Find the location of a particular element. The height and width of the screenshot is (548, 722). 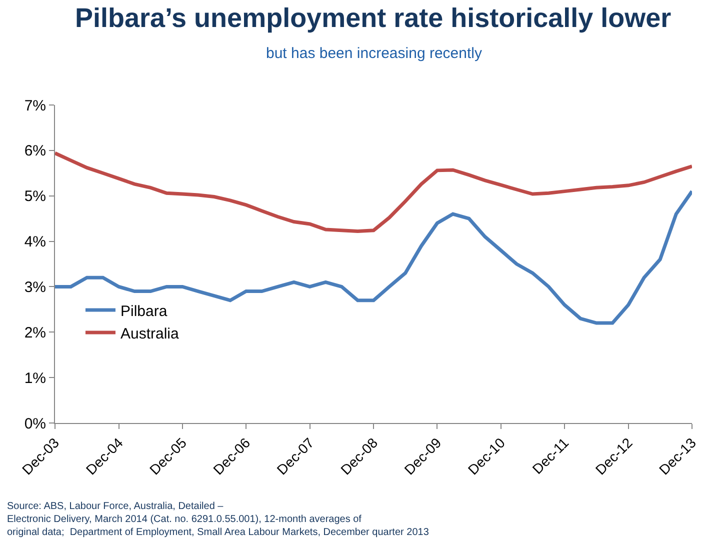

y-tick-label: 3% is located at coordinates (35, 287).